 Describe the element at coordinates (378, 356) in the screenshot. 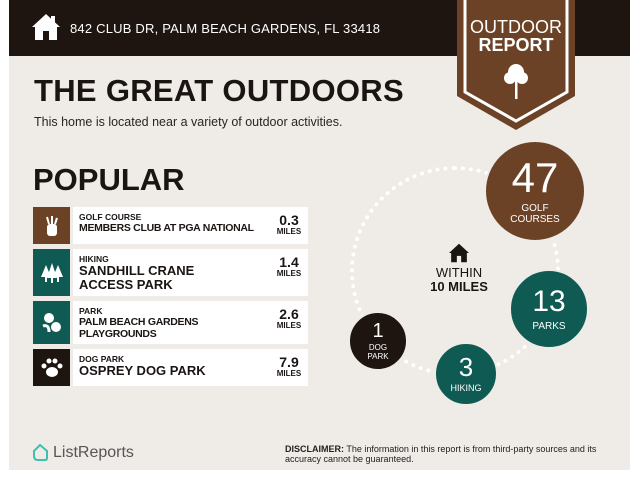

I see `count-label: PARK` at that location.